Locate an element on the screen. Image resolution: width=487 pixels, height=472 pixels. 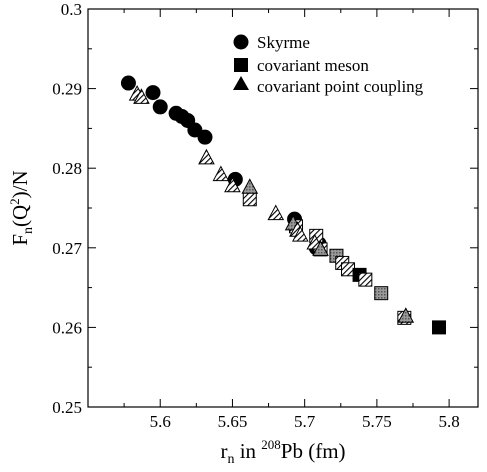
legend-marker-skyrme is located at coordinates (241, 42).